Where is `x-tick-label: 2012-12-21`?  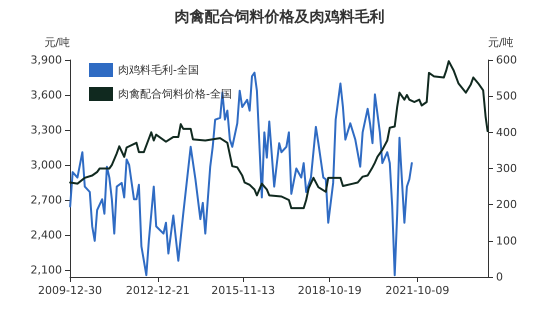 x-tick-label: 2012-12-21 is located at coordinates (158, 290).